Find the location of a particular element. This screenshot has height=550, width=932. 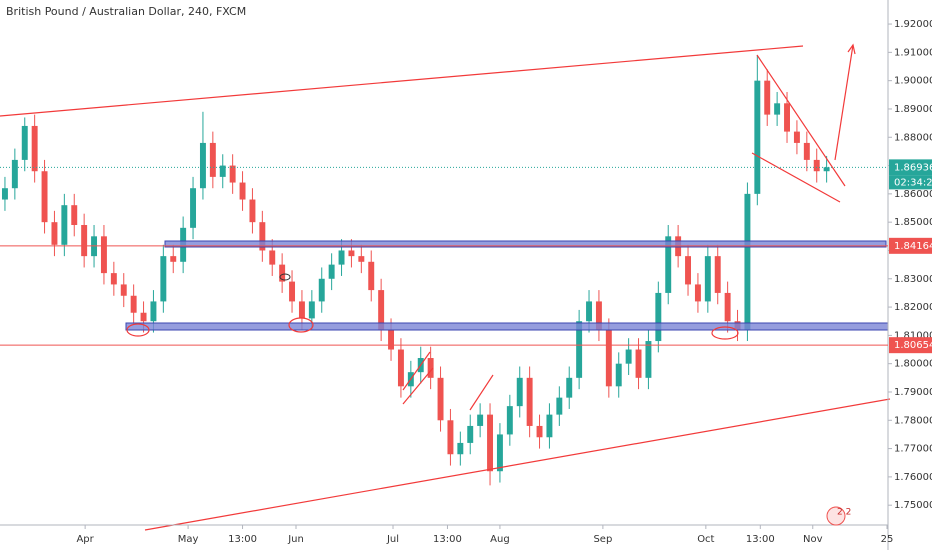

y-tick-label: 1.82000 is located at coordinates (913, 307).